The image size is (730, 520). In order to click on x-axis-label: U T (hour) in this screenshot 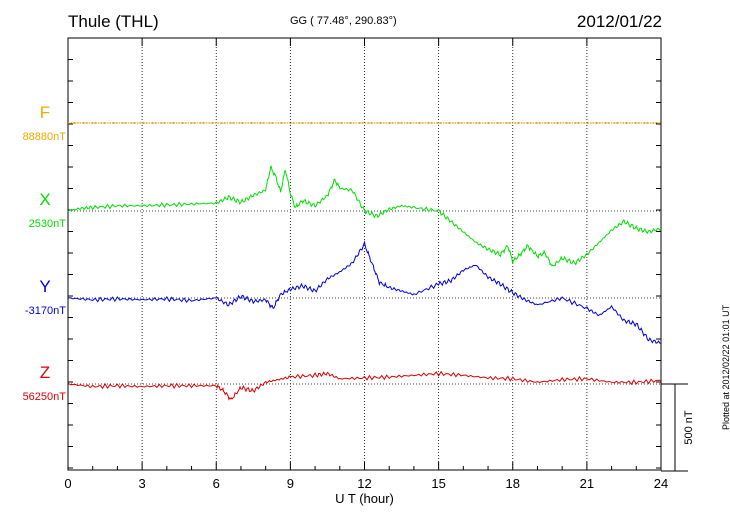, I will do `click(364, 498)`.